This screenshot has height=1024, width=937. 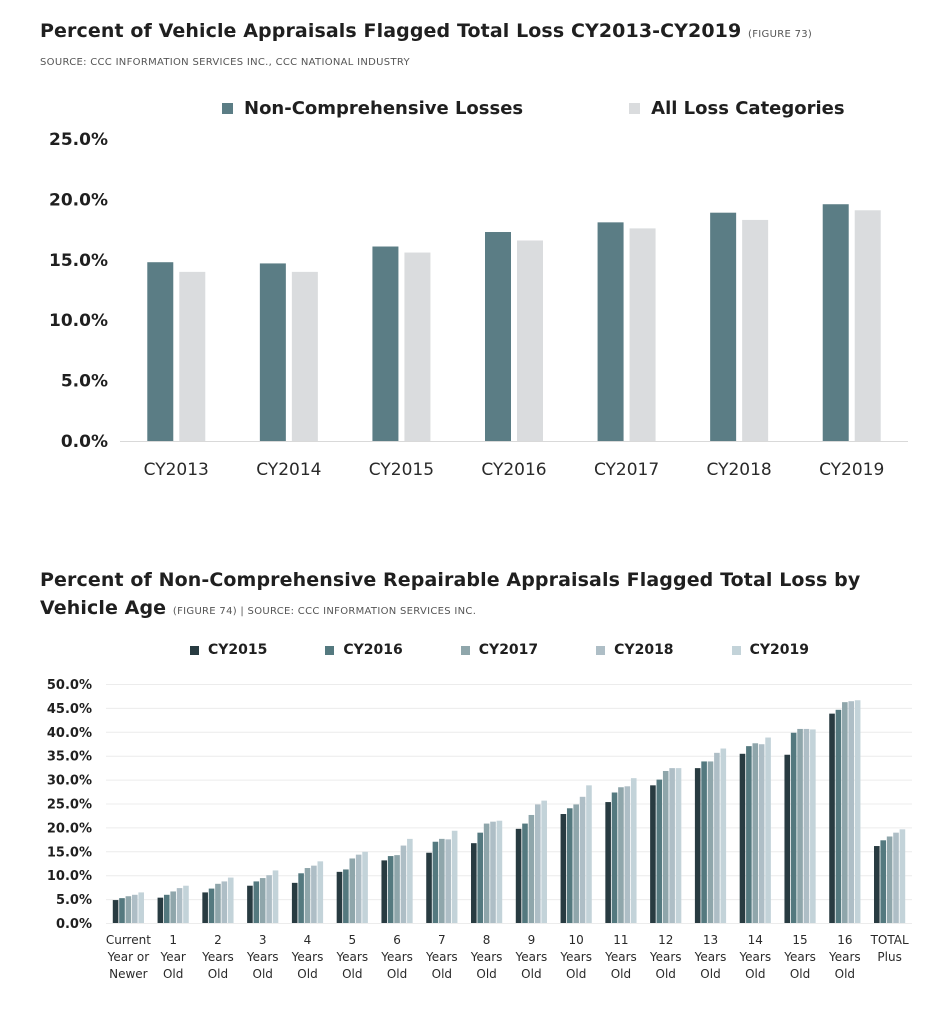 What do you see at coordinates (889, 879) in the screenshot?
I see `chart2-bar-cy2017-cat17` at bounding box center [889, 879].